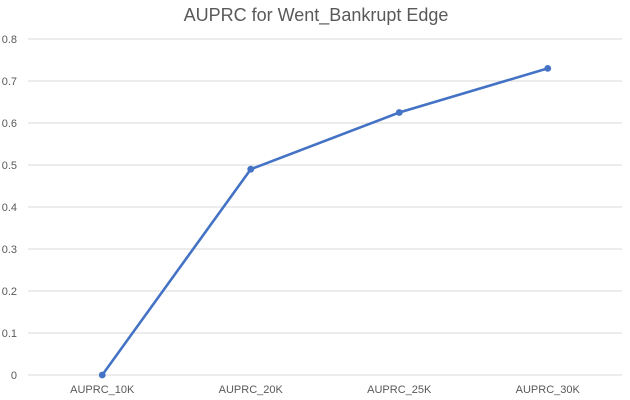  I want to click on y-tick-label: 0.1, so click(9, 334).